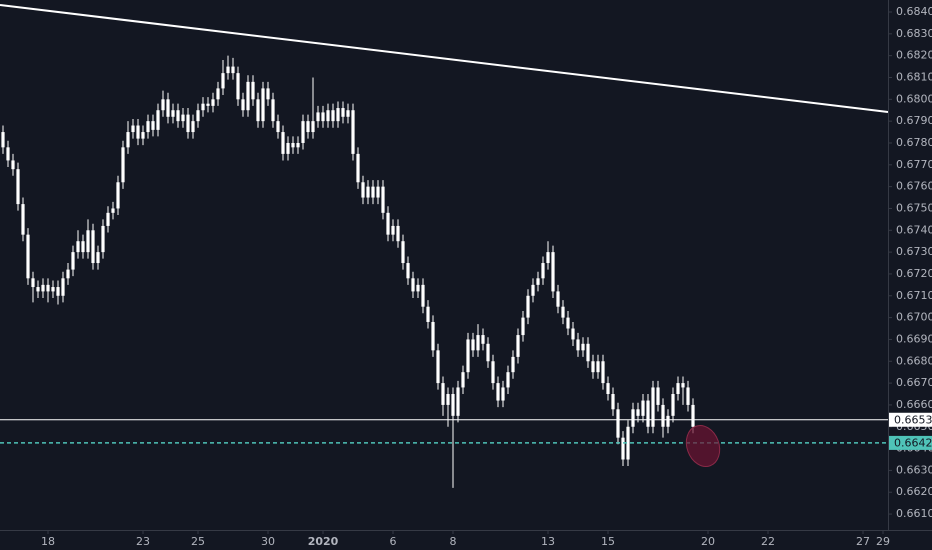 This screenshot has width=932, height=550. What do you see at coordinates (608, 541) in the screenshot?
I see `x-tick-label: 15` at bounding box center [608, 541].